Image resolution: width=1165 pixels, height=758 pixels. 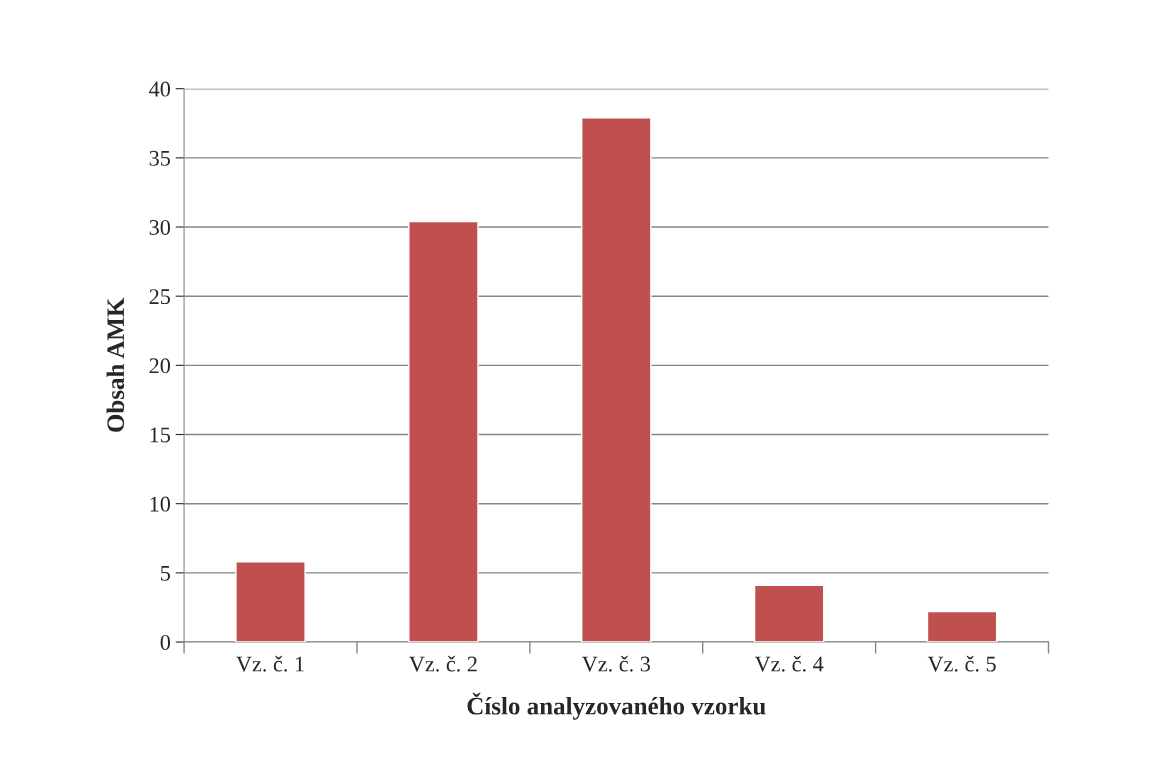 What do you see at coordinates (160, 227) in the screenshot?
I see `y-tick-label: 30` at bounding box center [160, 227].